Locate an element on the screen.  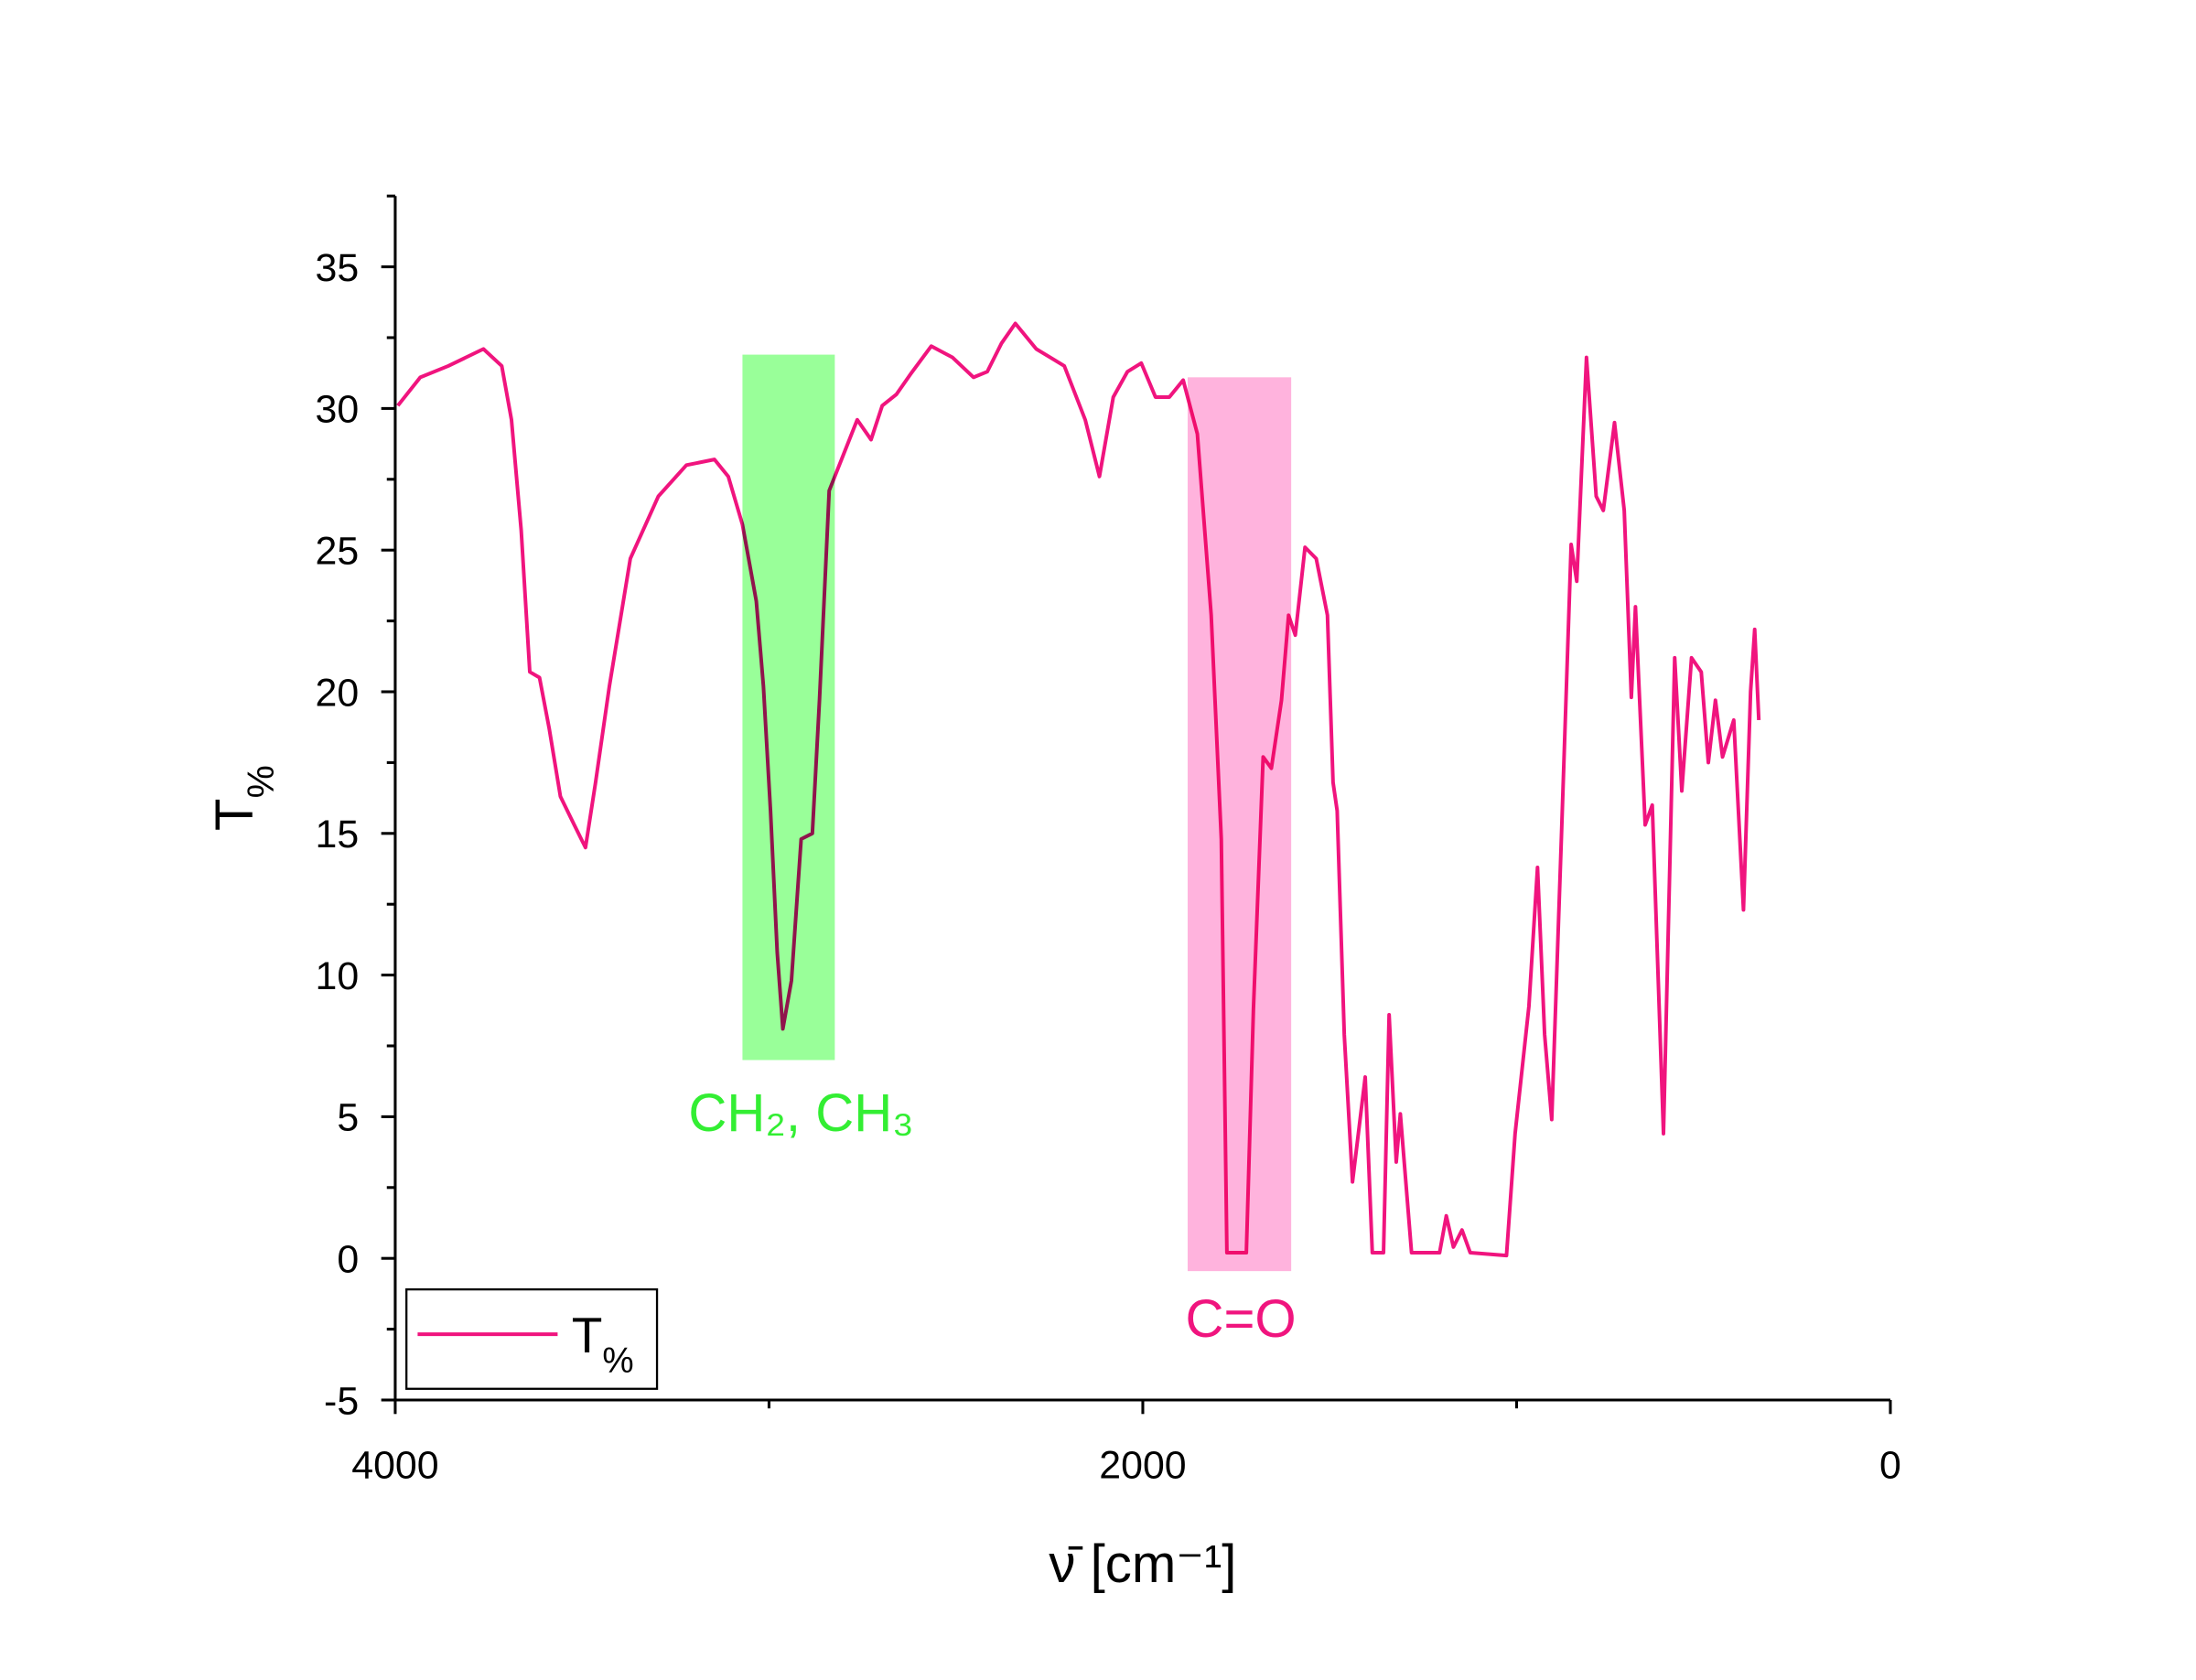
y-tick-label: 15 is located at coordinates (338, 834).